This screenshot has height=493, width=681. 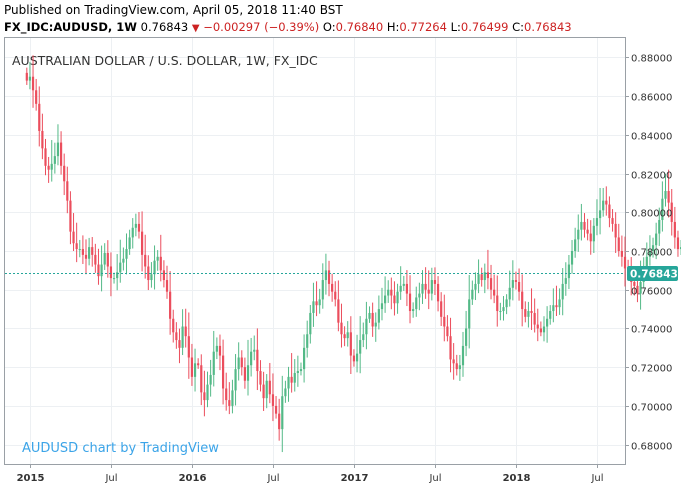 I want to click on high-value: 0.77264, so click(x=423, y=27).